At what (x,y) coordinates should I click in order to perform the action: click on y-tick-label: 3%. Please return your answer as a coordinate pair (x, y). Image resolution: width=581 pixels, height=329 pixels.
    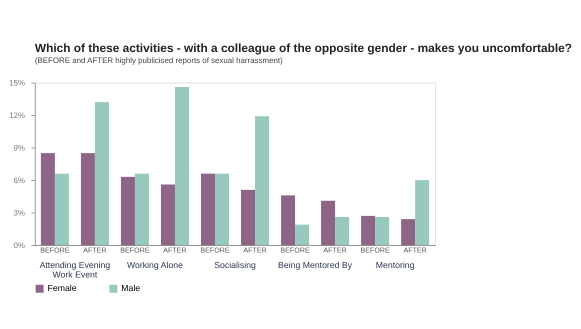
    Looking at the image, I should click on (19, 213).